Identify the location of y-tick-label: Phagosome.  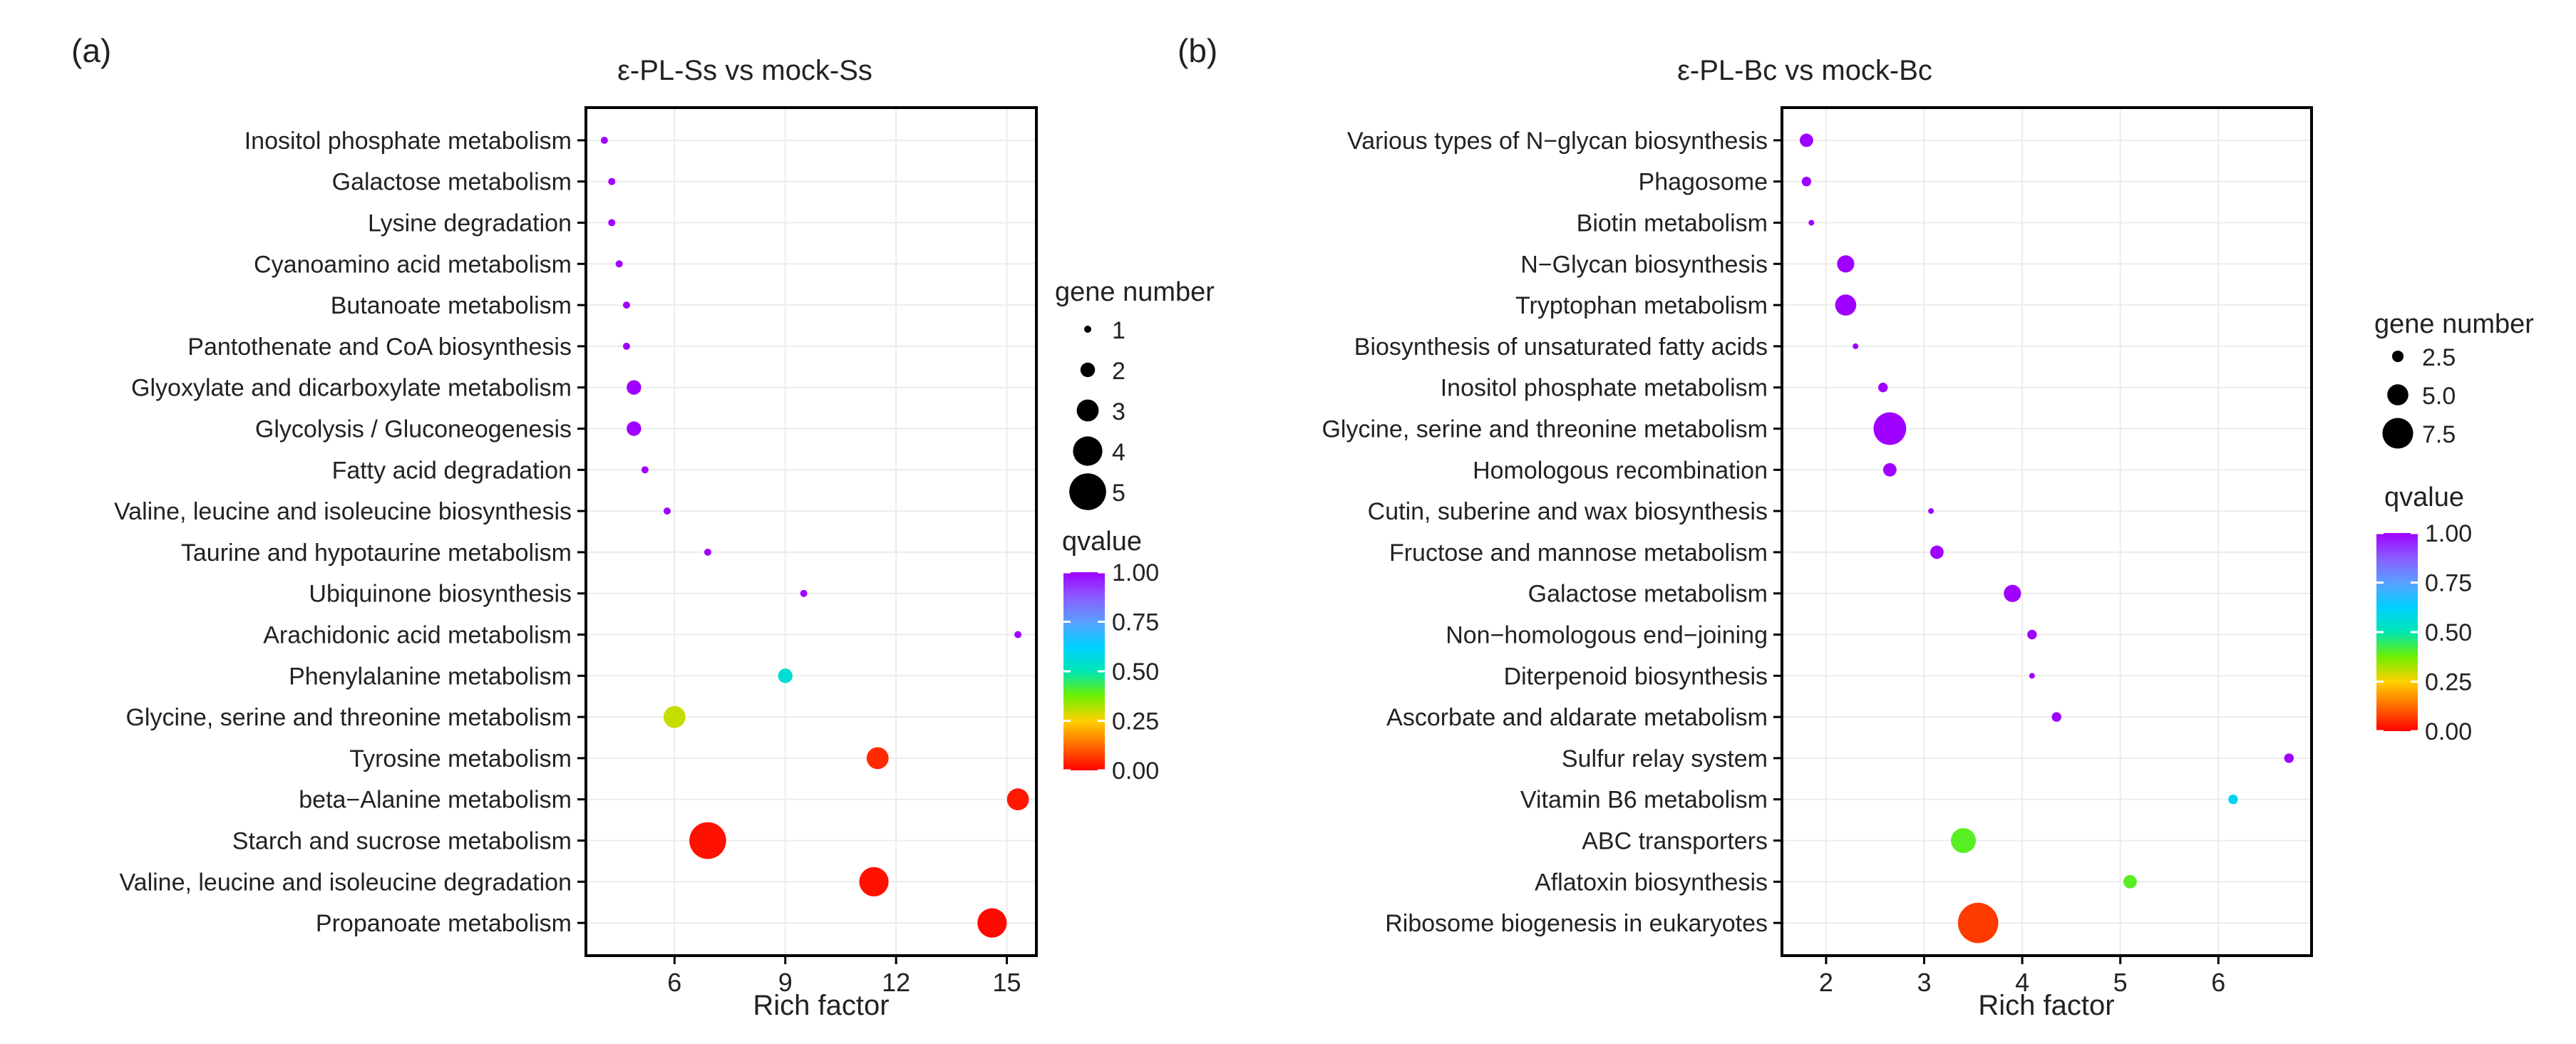
(1703, 182).